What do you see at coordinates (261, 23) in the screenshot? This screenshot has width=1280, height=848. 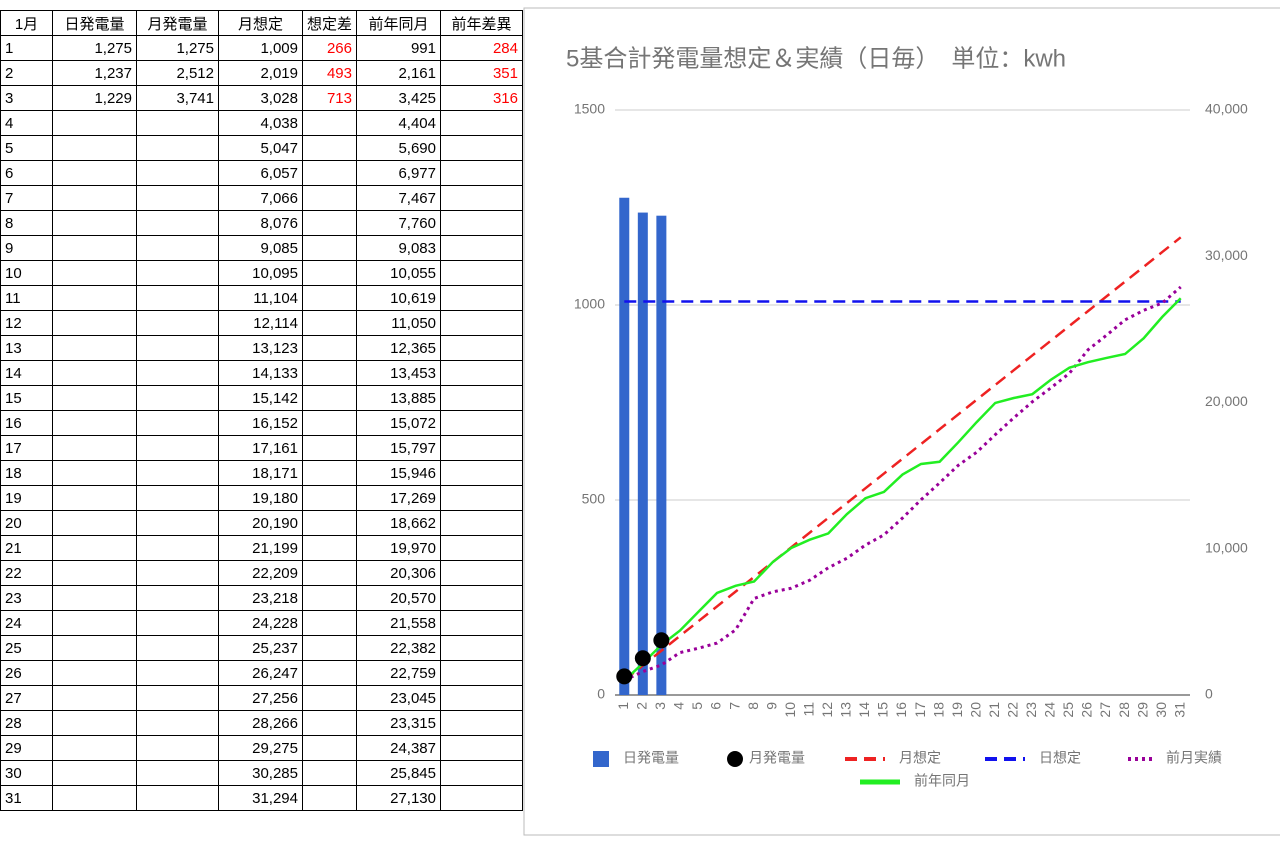 I see `header-row: 1月 日発電量 月発電量 月想定 想定差 前年同月 前年差異` at bounding box center [261, 23].